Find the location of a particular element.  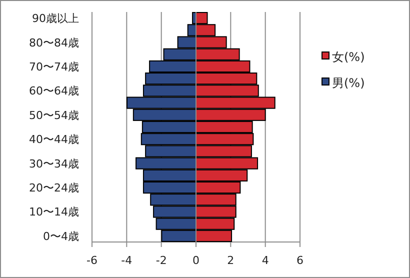

x-tick-label: -2 is located at coordinates (161, 260).